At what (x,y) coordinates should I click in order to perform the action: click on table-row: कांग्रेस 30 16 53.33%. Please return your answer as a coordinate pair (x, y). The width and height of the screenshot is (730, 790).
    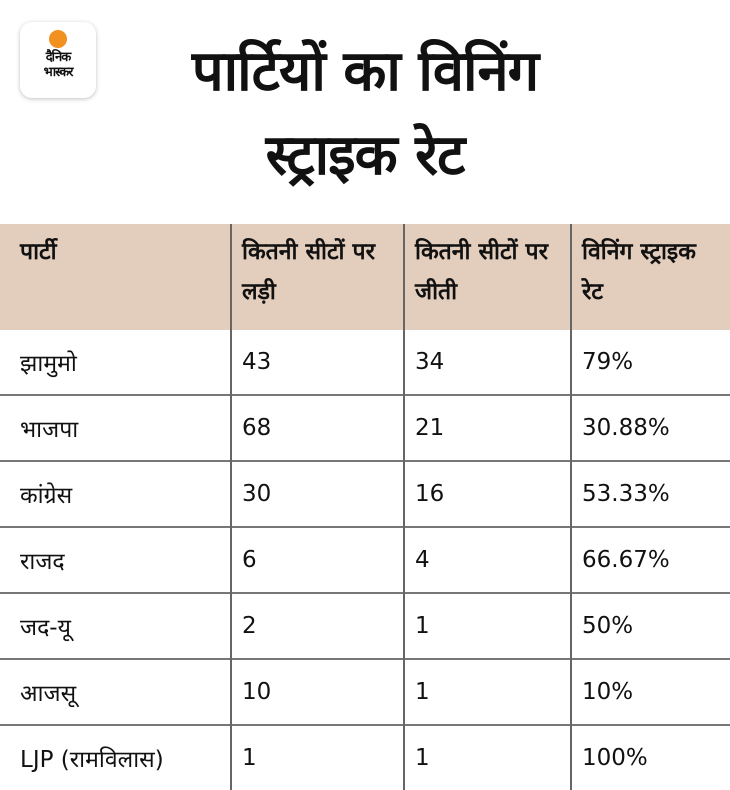
    Looking at the image, I should click on (365, 493).